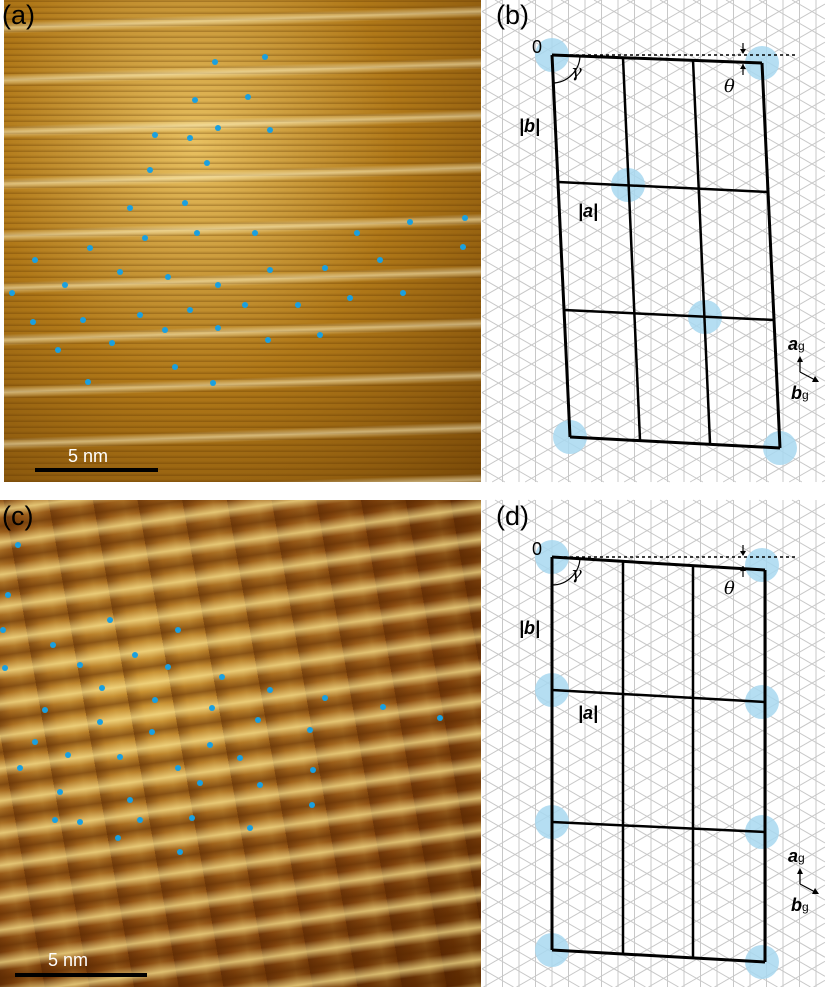 The height and width of the screenshot is (987, 825). I want to click on b-length-label: |b|, so click(529, 628).